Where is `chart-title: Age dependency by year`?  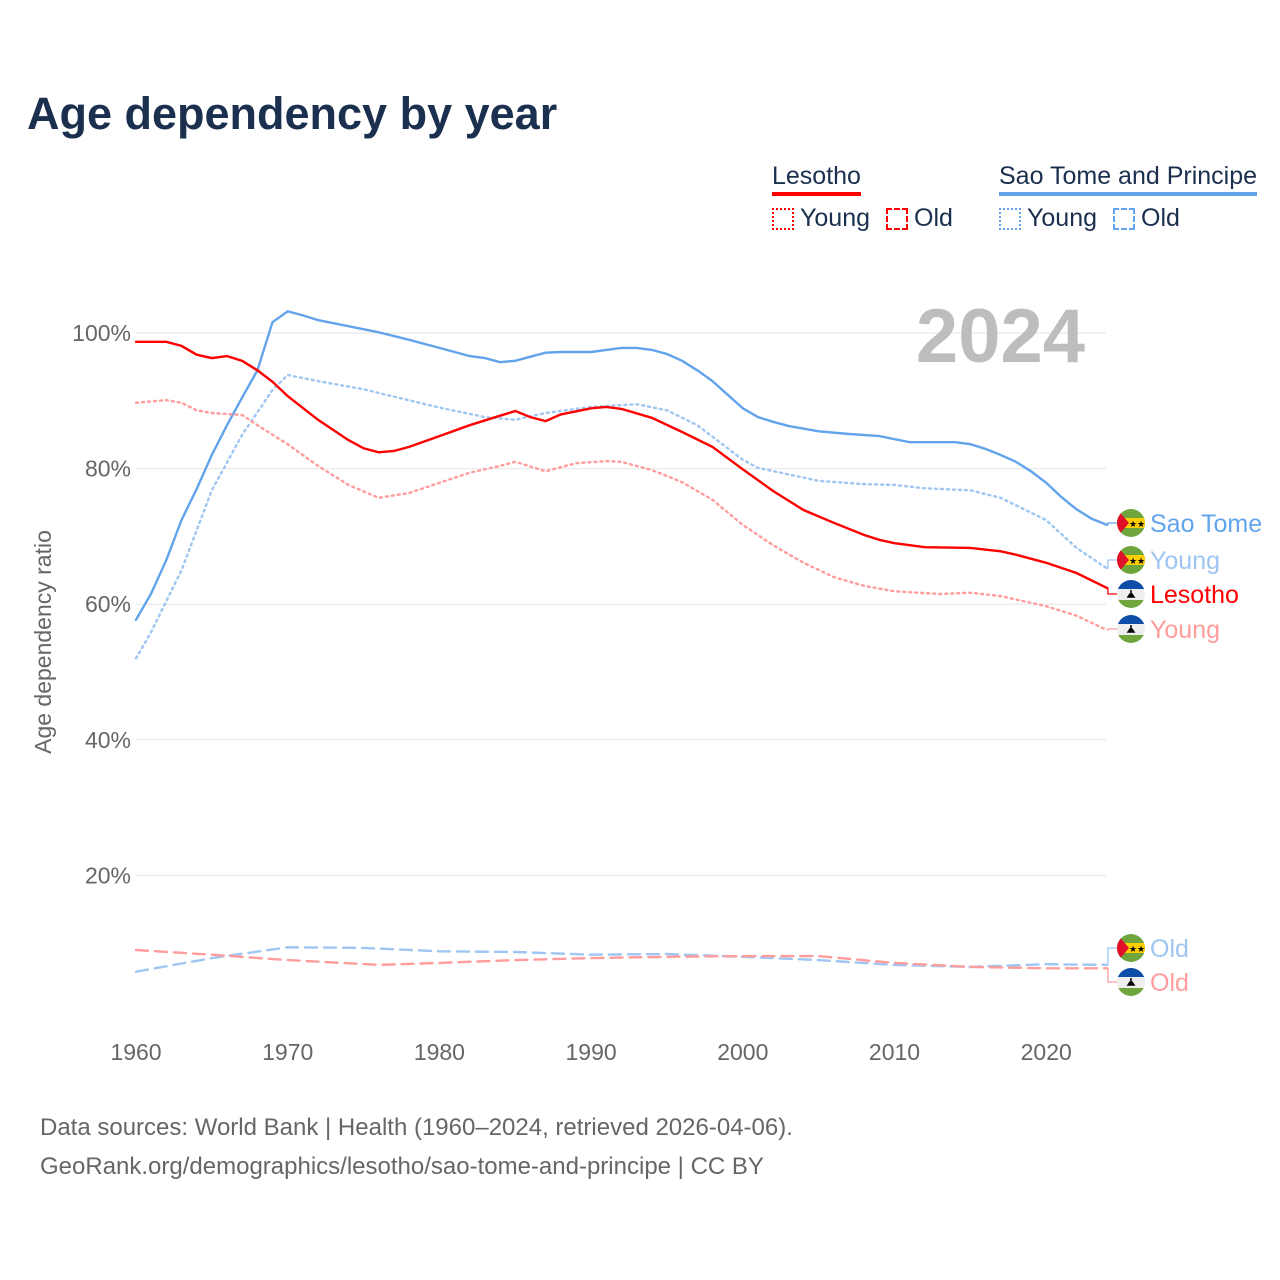
chart-title: Age dependency by year is located at coordinates (292, 113).